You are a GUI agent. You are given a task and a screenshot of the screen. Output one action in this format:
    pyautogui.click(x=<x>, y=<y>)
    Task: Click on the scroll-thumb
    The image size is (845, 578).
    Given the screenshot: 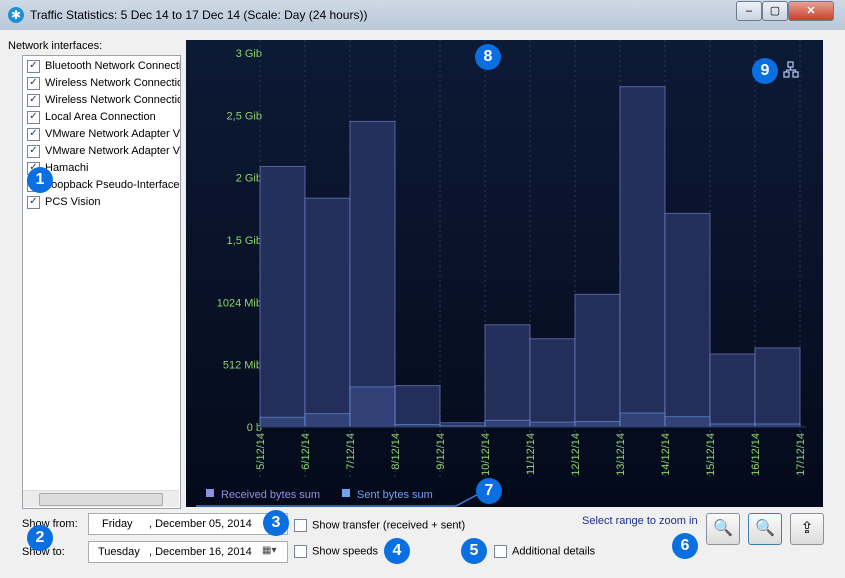 What is the action you would take?
    pyautogui.click(x=101, y=499)
    